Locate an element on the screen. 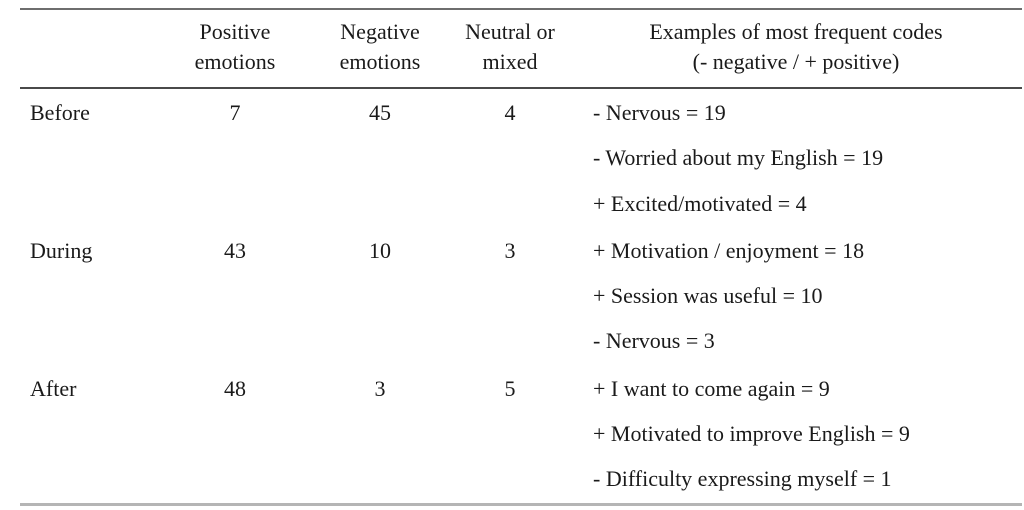  example-code: - Nervous = 3 is located at coordinates (654, 341).